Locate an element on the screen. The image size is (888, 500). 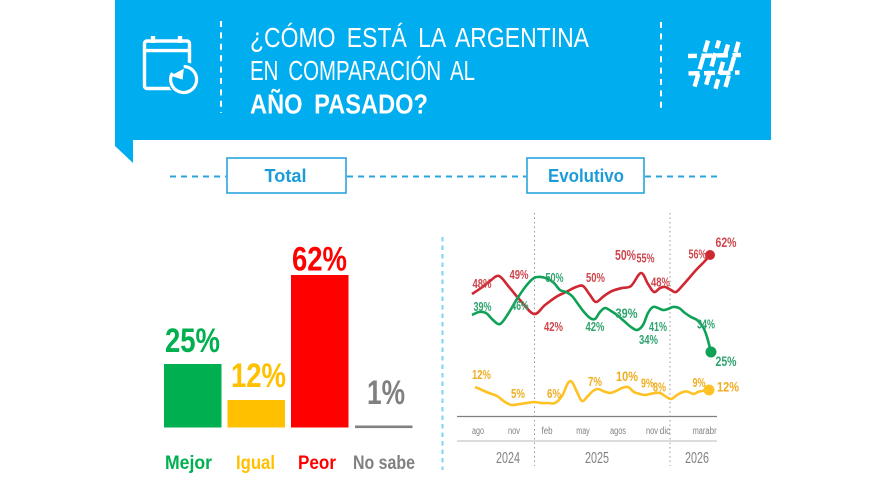
svg-text: ¿CÓMO ESTÁ LA ARGENTINA is located at coordinates (419, 37).